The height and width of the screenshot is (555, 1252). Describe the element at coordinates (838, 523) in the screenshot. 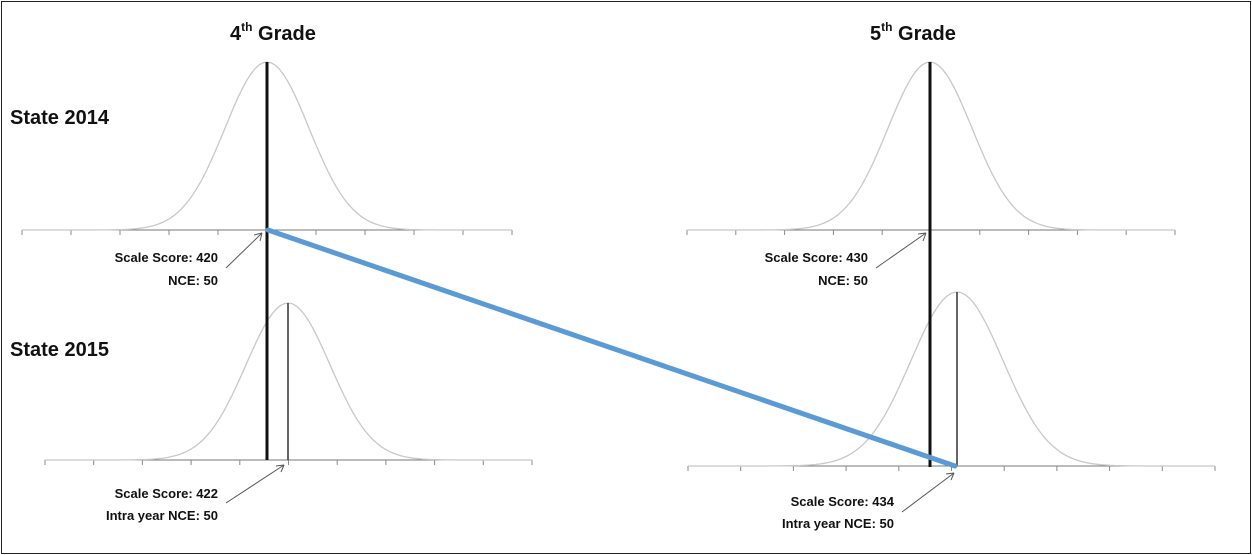

I see `annotation-g5-2015-nce: Intra year NCE: 50` at that location.